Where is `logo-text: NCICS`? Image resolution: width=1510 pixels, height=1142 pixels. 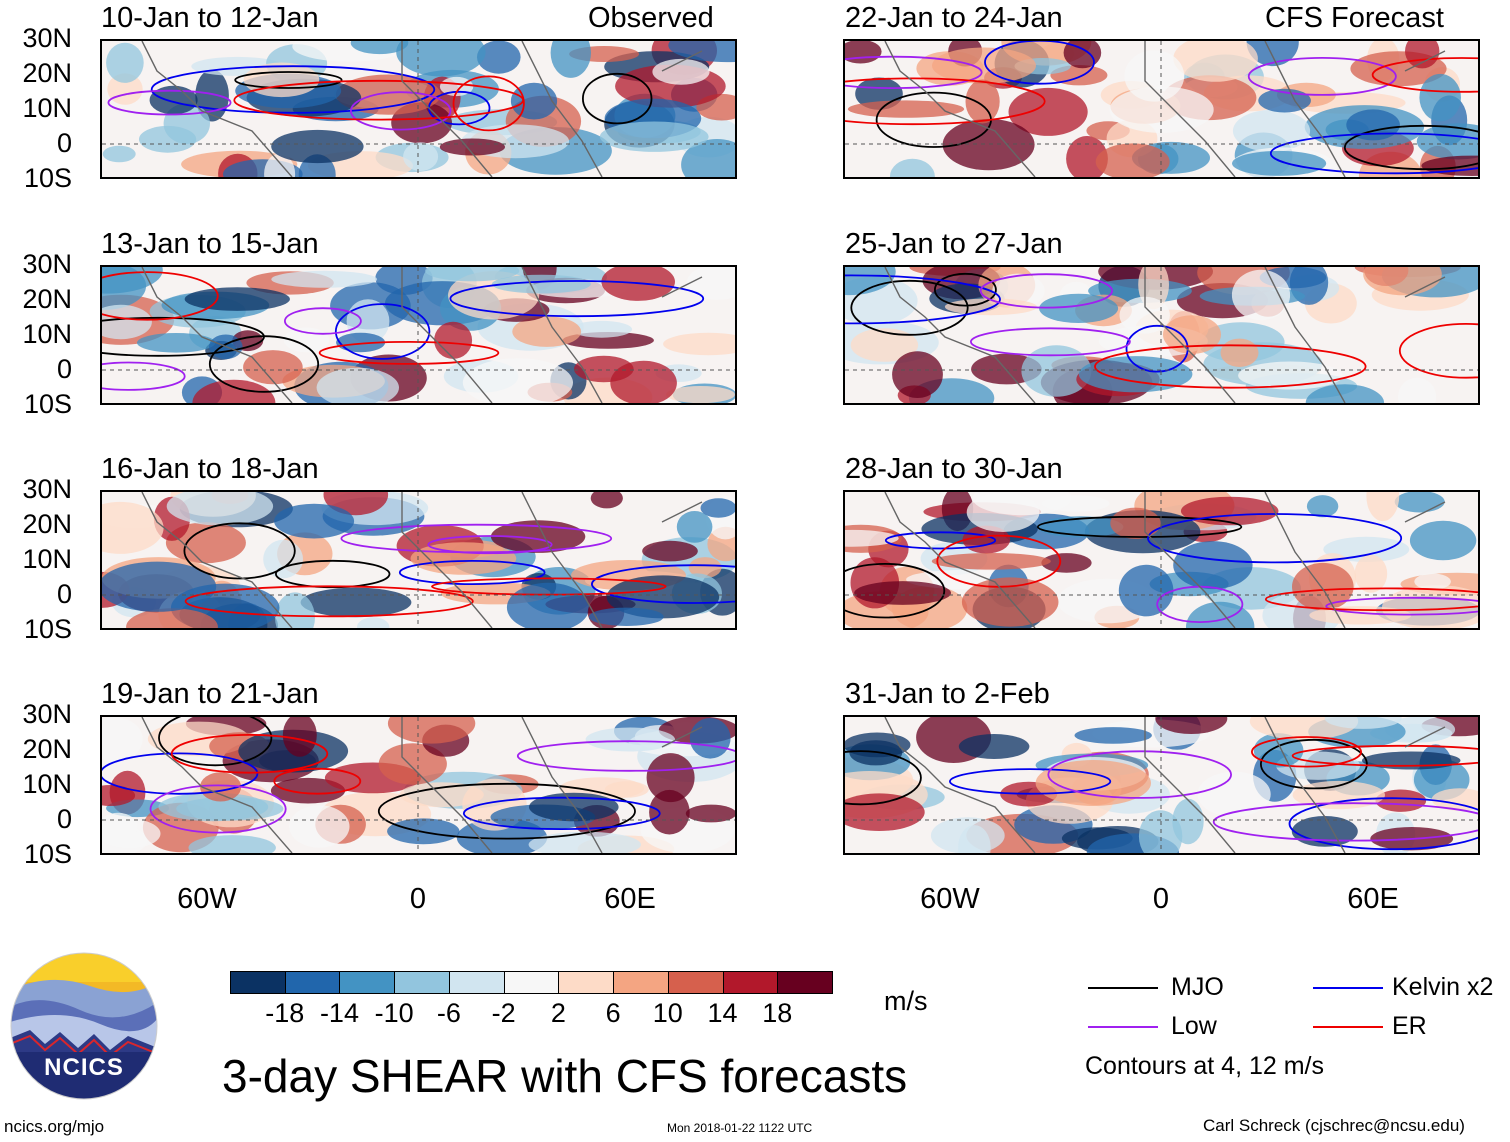 logo-text: NCICS is located at coordinates (84, 1067).